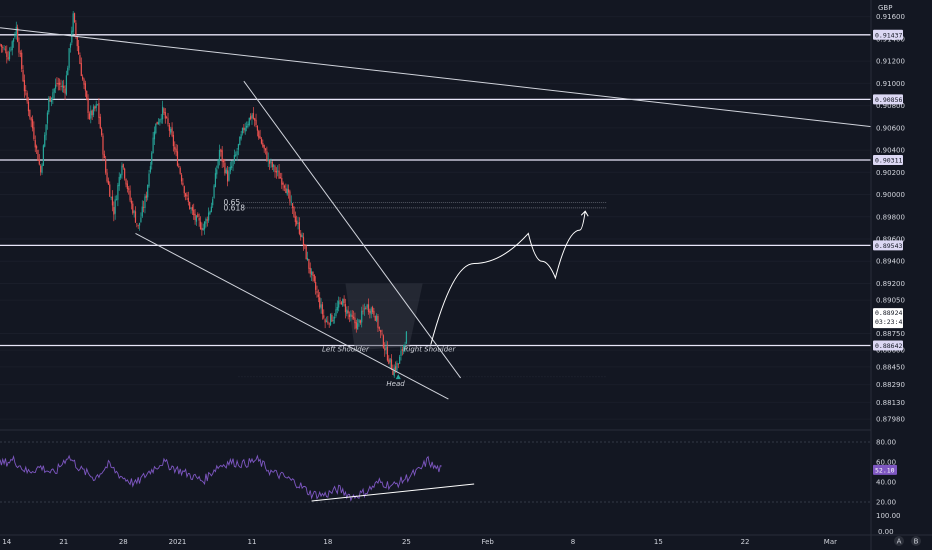 The image size is (932, 550). What do you see at coordinates (885, 470) in the screenshot?
I see `rsi-current-label: 52.10` at bounding box center [885, 470].